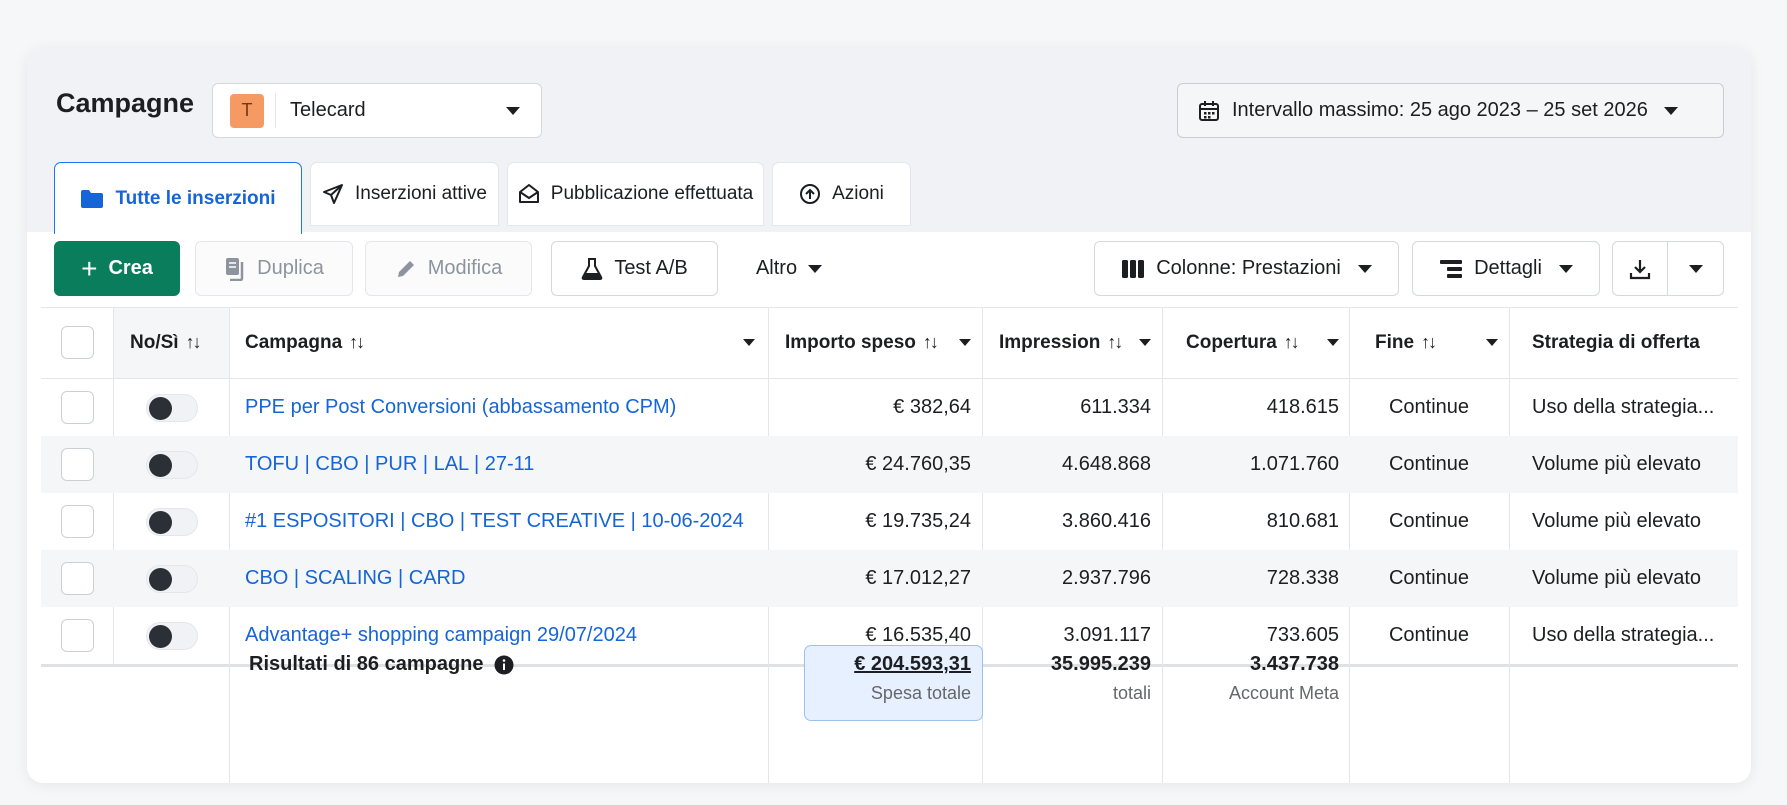 Image resolution: width=1787 pixels, height=805 pixels. I want to click on folder-icon, so click(92, 198).